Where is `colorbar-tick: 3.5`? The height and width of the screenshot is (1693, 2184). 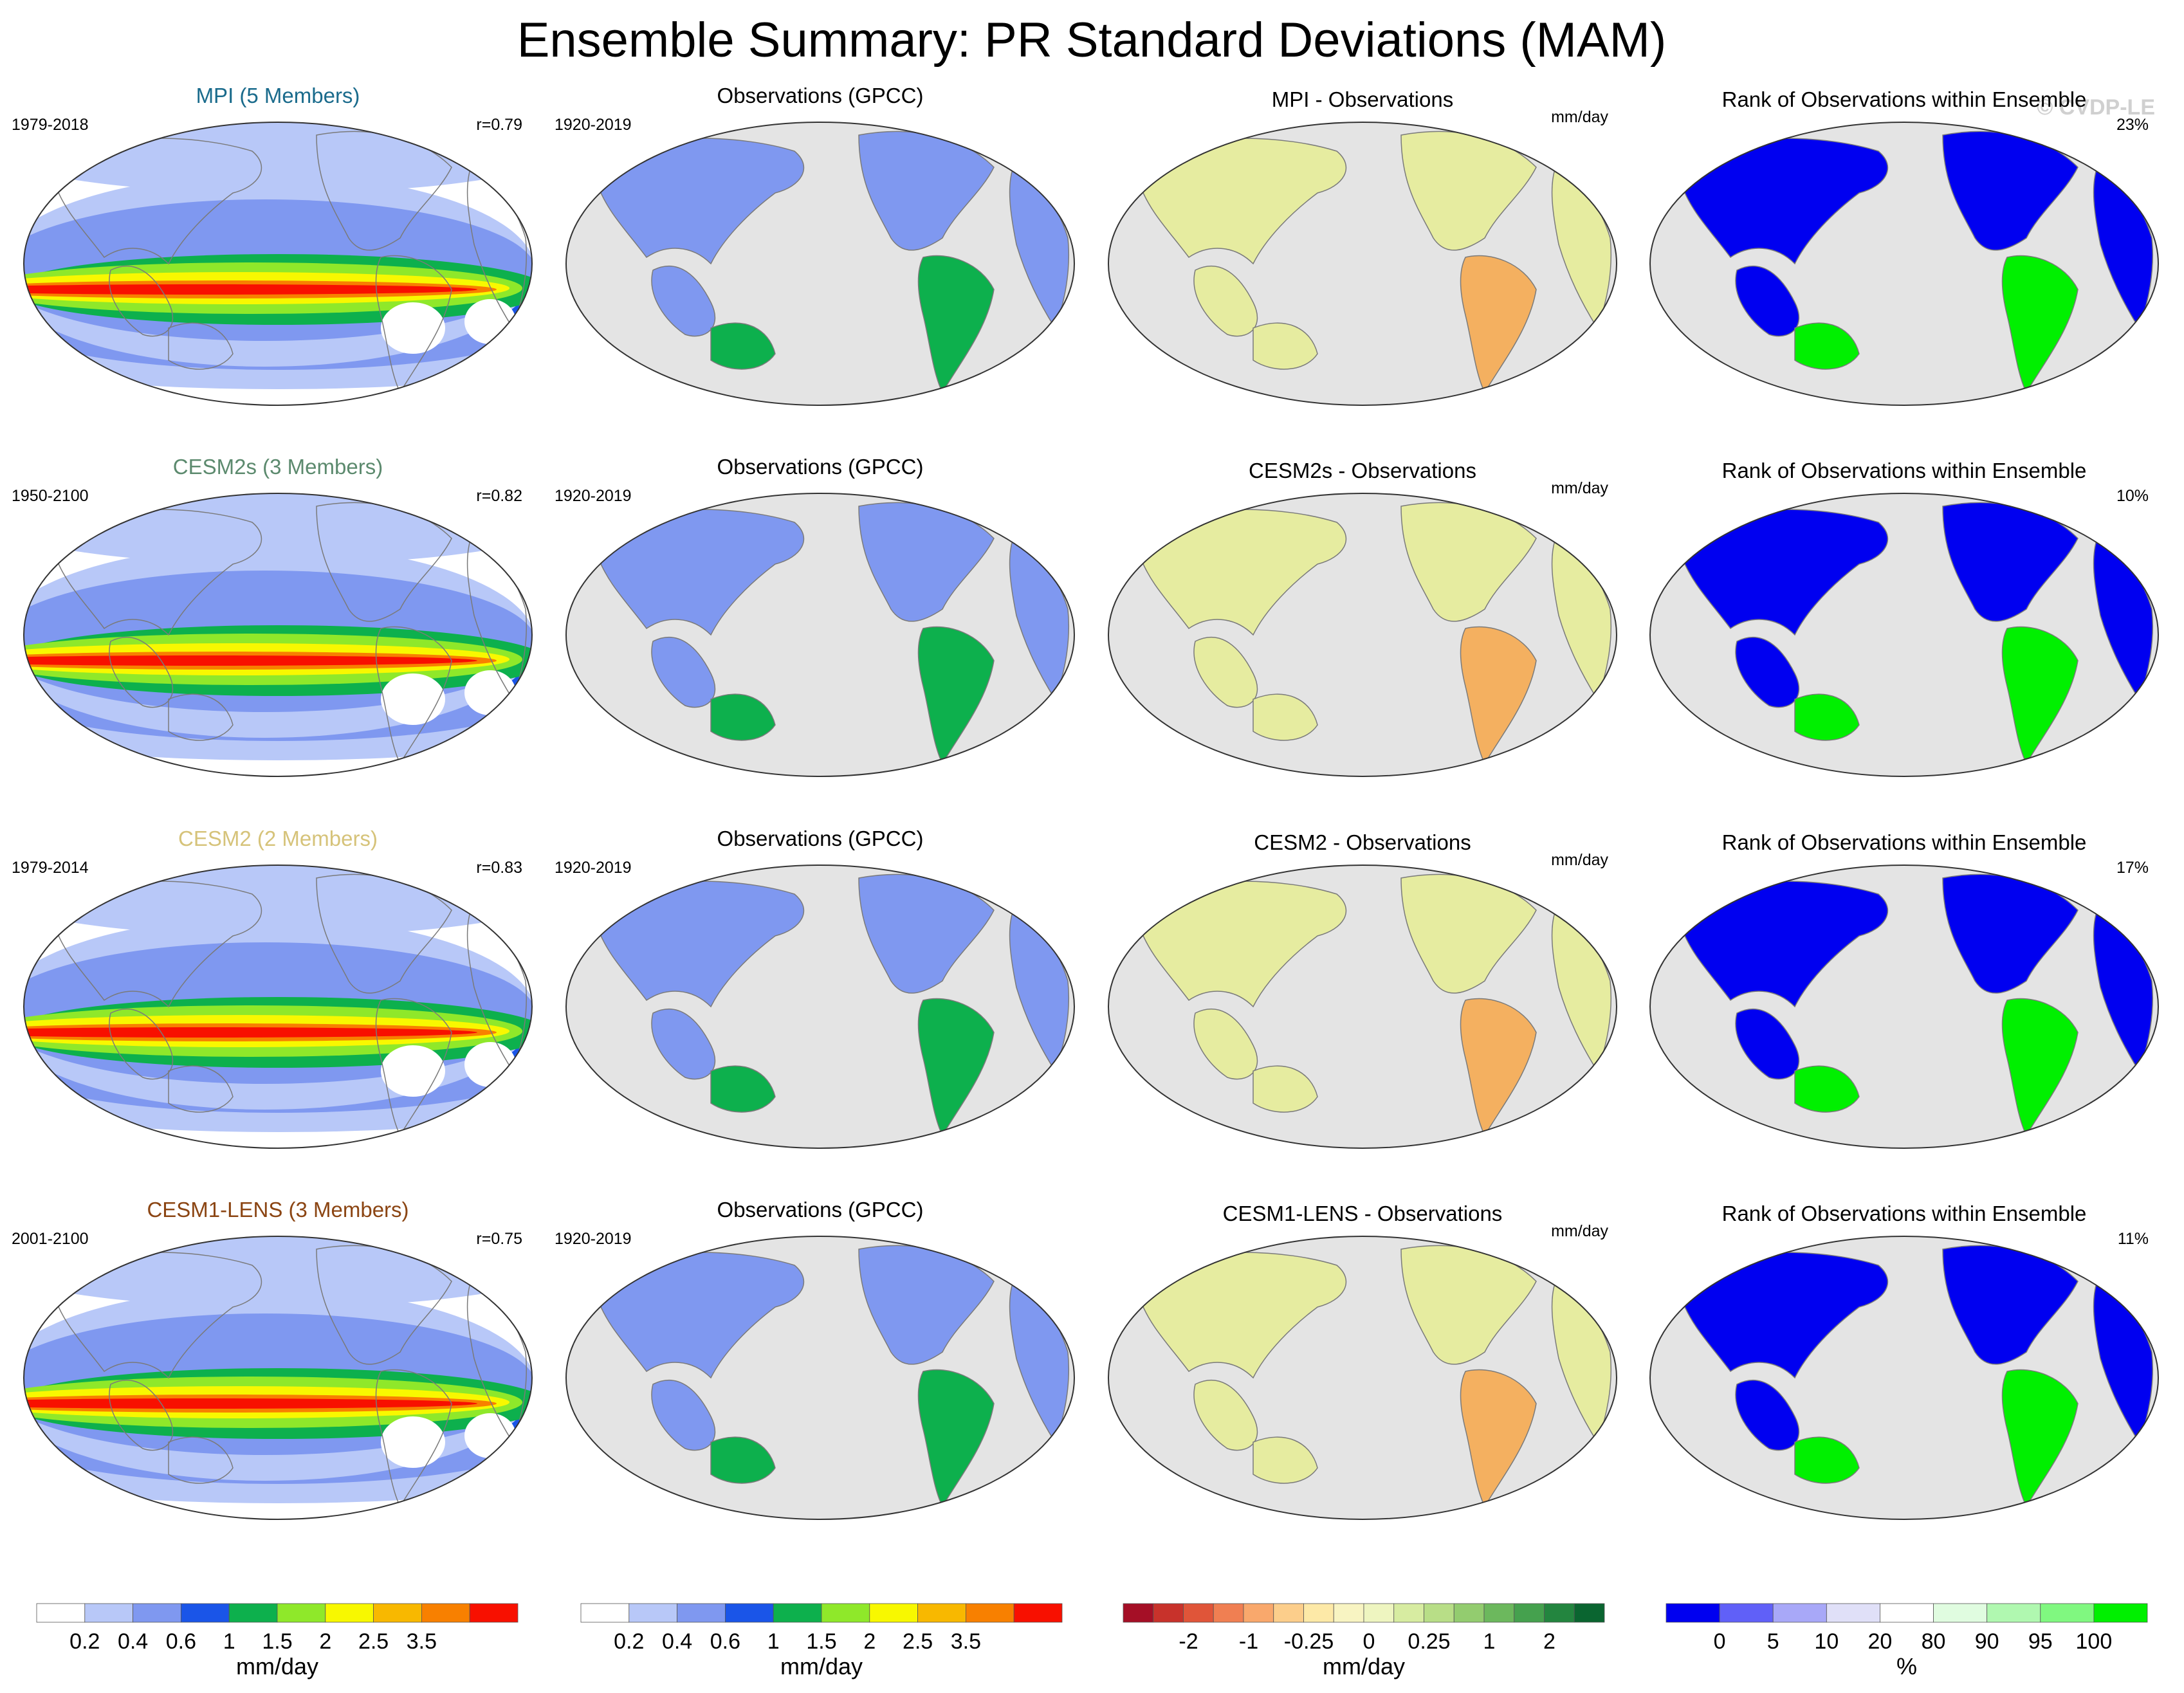 colorbar-tick: 3.5 is located at coordinates (966, 1641).